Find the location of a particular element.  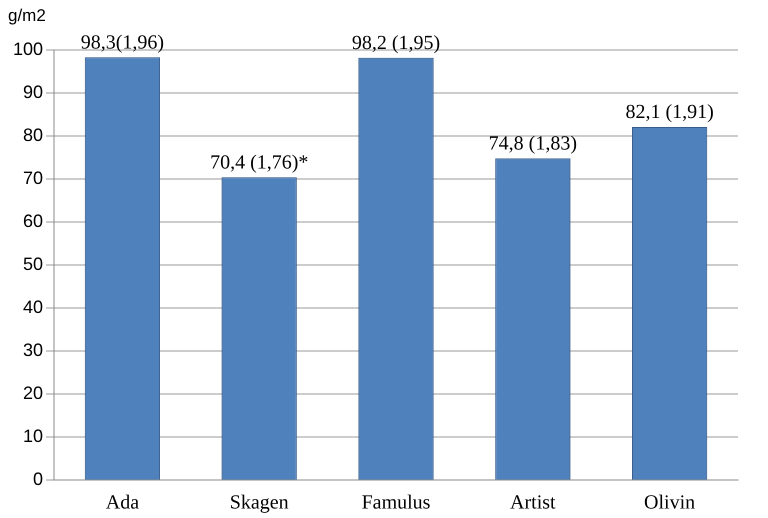

y-tick-label: 20 is located at coordinates (33, 392).